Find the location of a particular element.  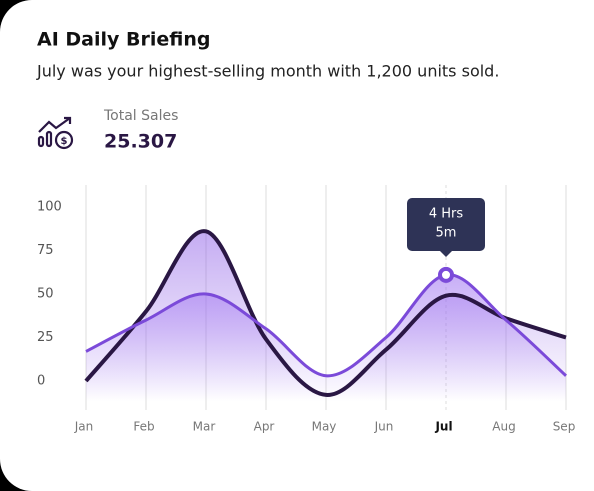

highlight-point is located at coordinates (446, 274).